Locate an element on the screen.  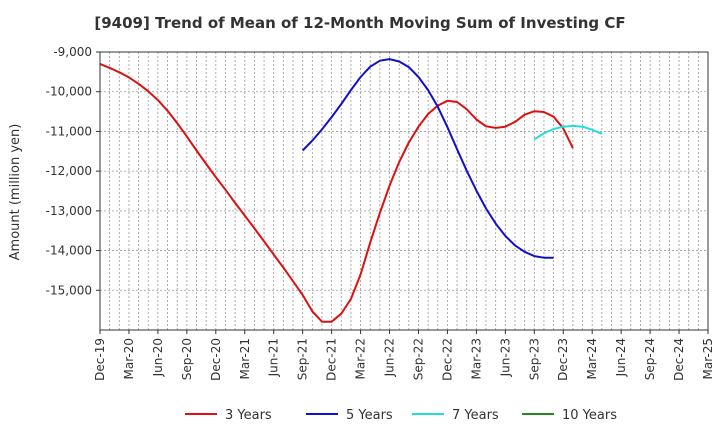
series-line-7-years is located at coordinates (568, 132).